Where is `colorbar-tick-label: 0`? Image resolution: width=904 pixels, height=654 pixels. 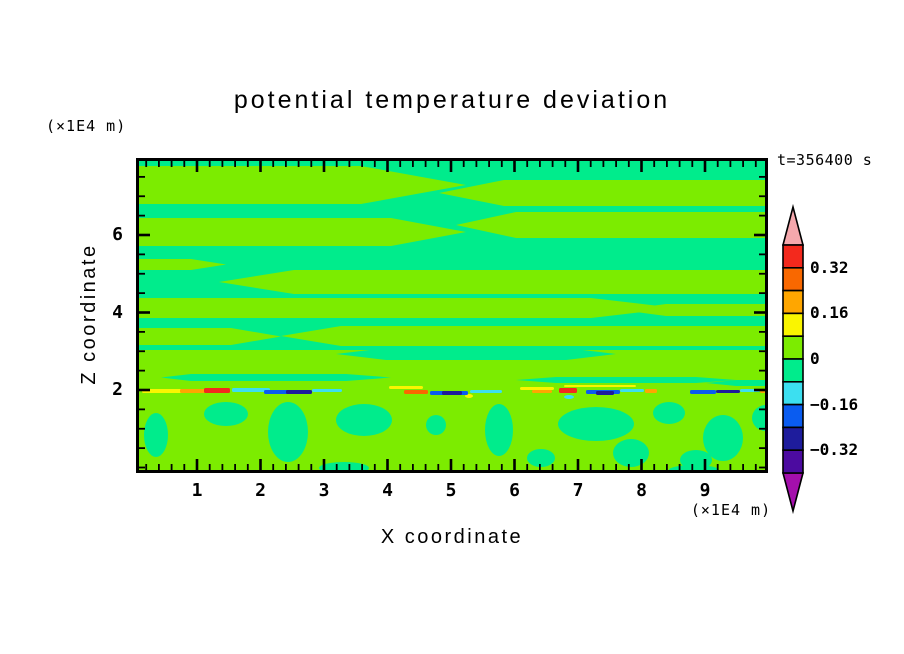 colorbar-tick-label: 0 is located at coordinates (815, 358).